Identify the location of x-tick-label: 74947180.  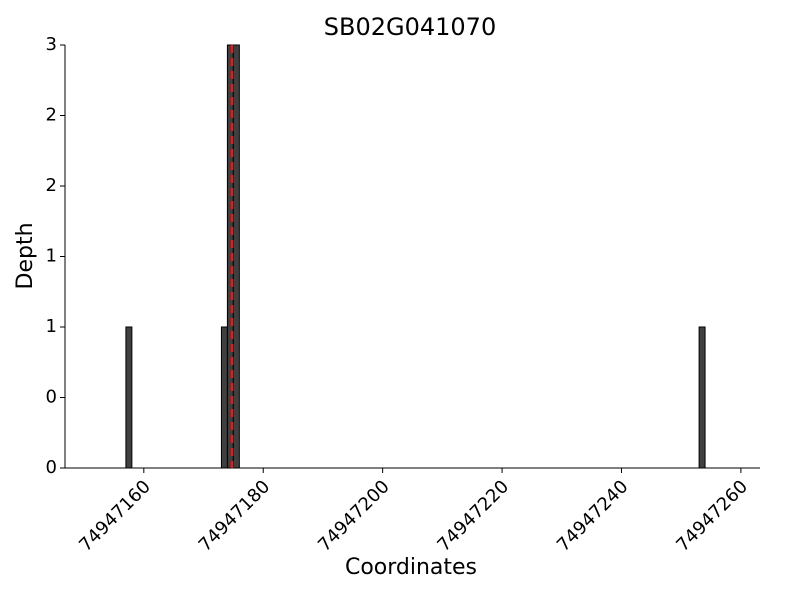
(235, 516).